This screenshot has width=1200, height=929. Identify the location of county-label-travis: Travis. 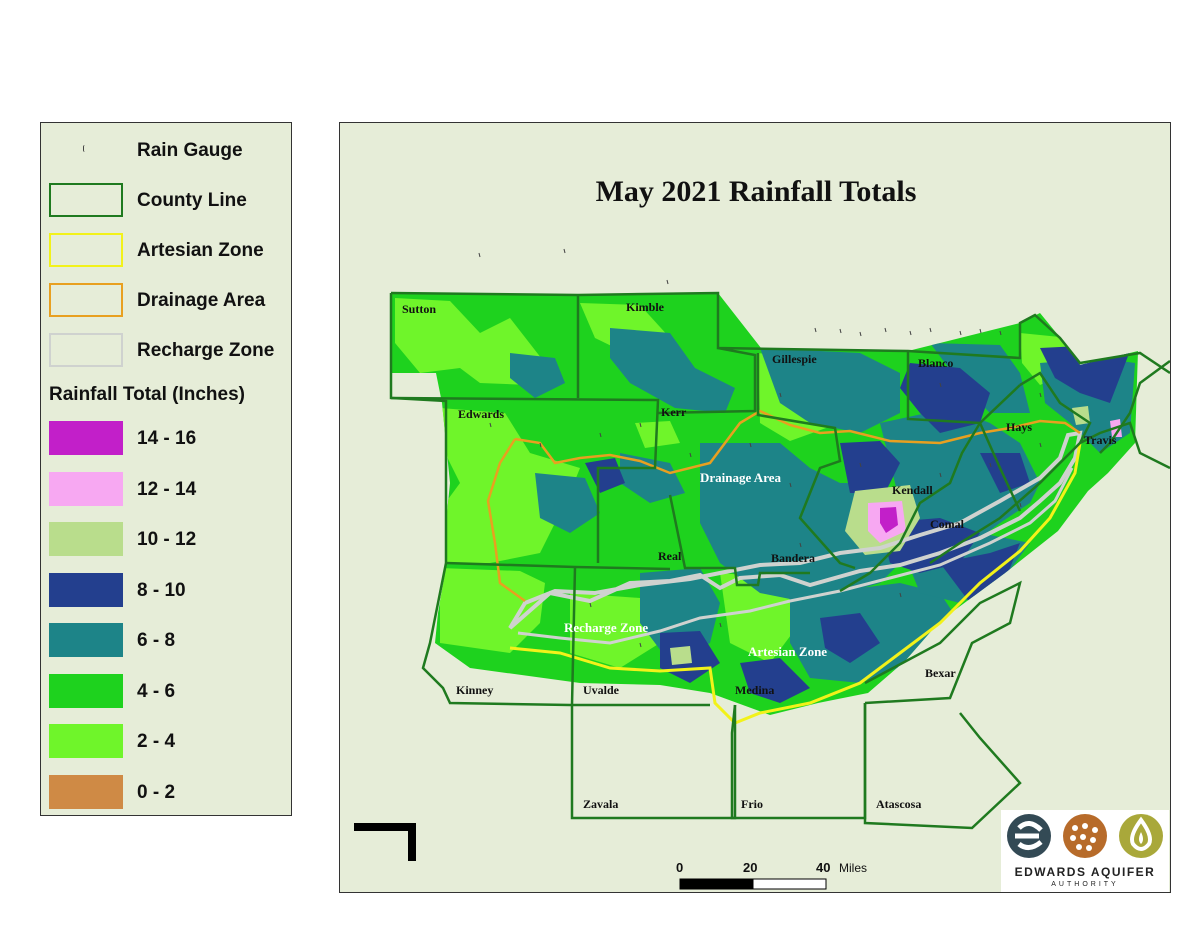
(1100, 440).